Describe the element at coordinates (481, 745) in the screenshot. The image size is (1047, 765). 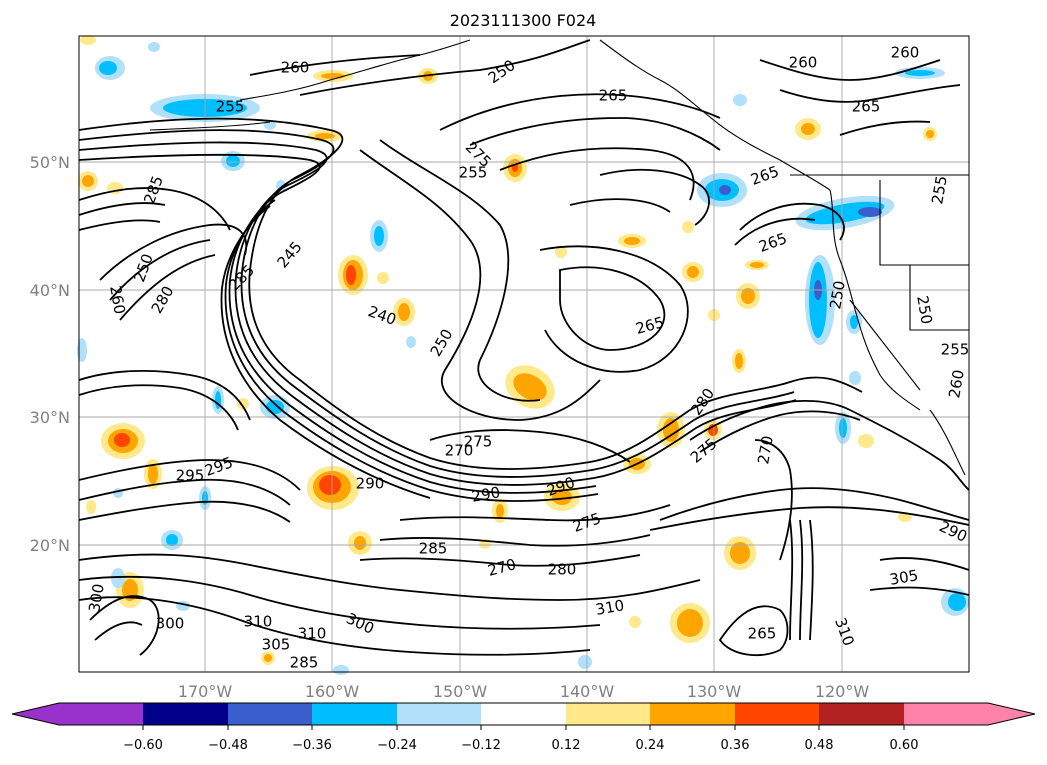
I see `colorbar-tick-label: −0.12` at that location.